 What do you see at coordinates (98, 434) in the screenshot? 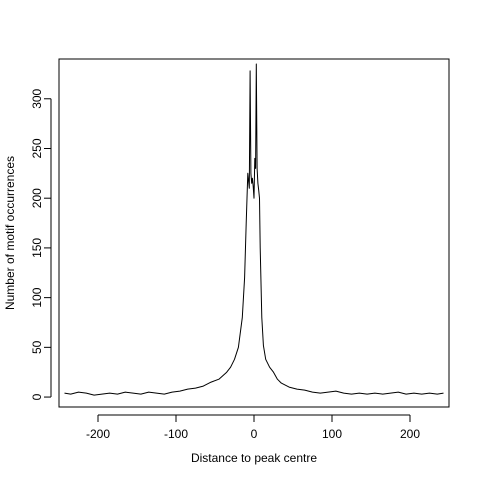
I see `x-tick-label: -200` at bounding box center [98, 434].